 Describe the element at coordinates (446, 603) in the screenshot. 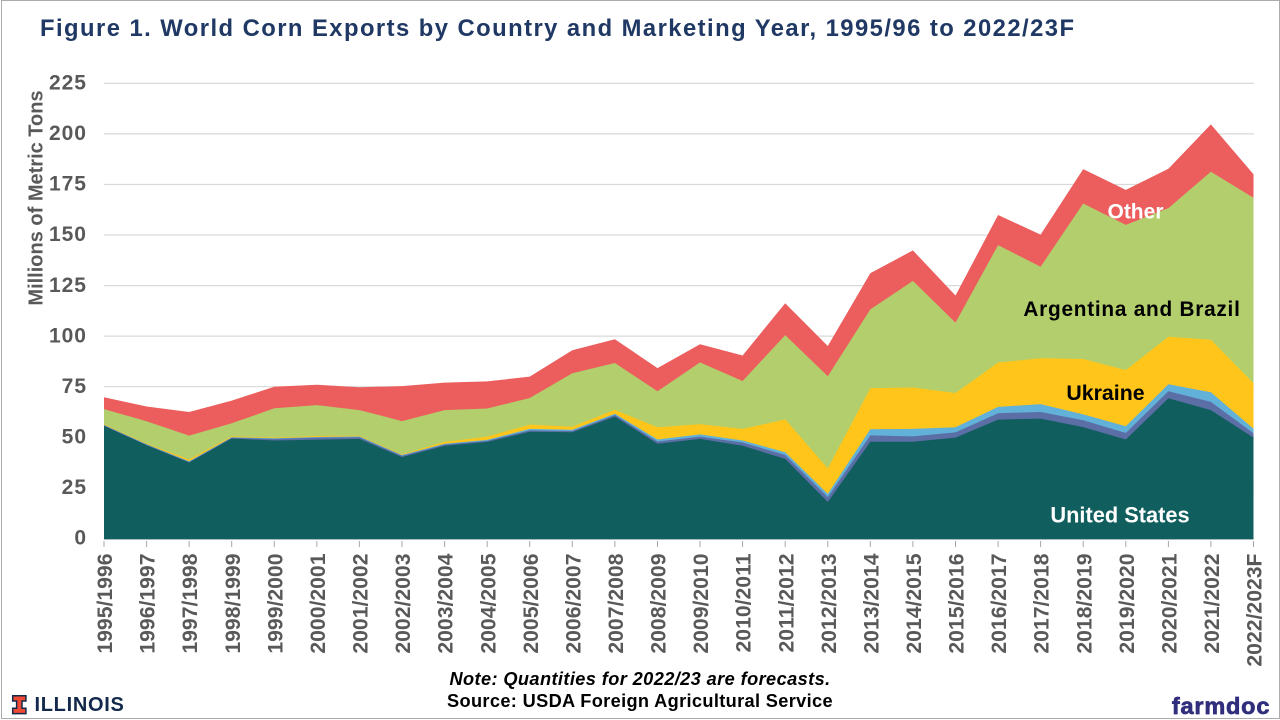

I see `svg-text: 2003/2004` at that location.